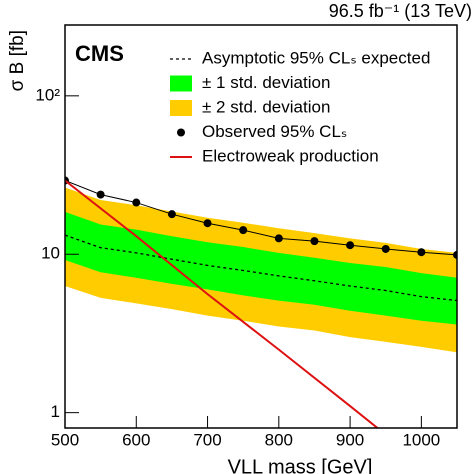 The image size is (474, 474). What do you see at coordinates (55, 411) in the screenshot?
I see `y-tick-label: 1` at bounding box center [55, 411].